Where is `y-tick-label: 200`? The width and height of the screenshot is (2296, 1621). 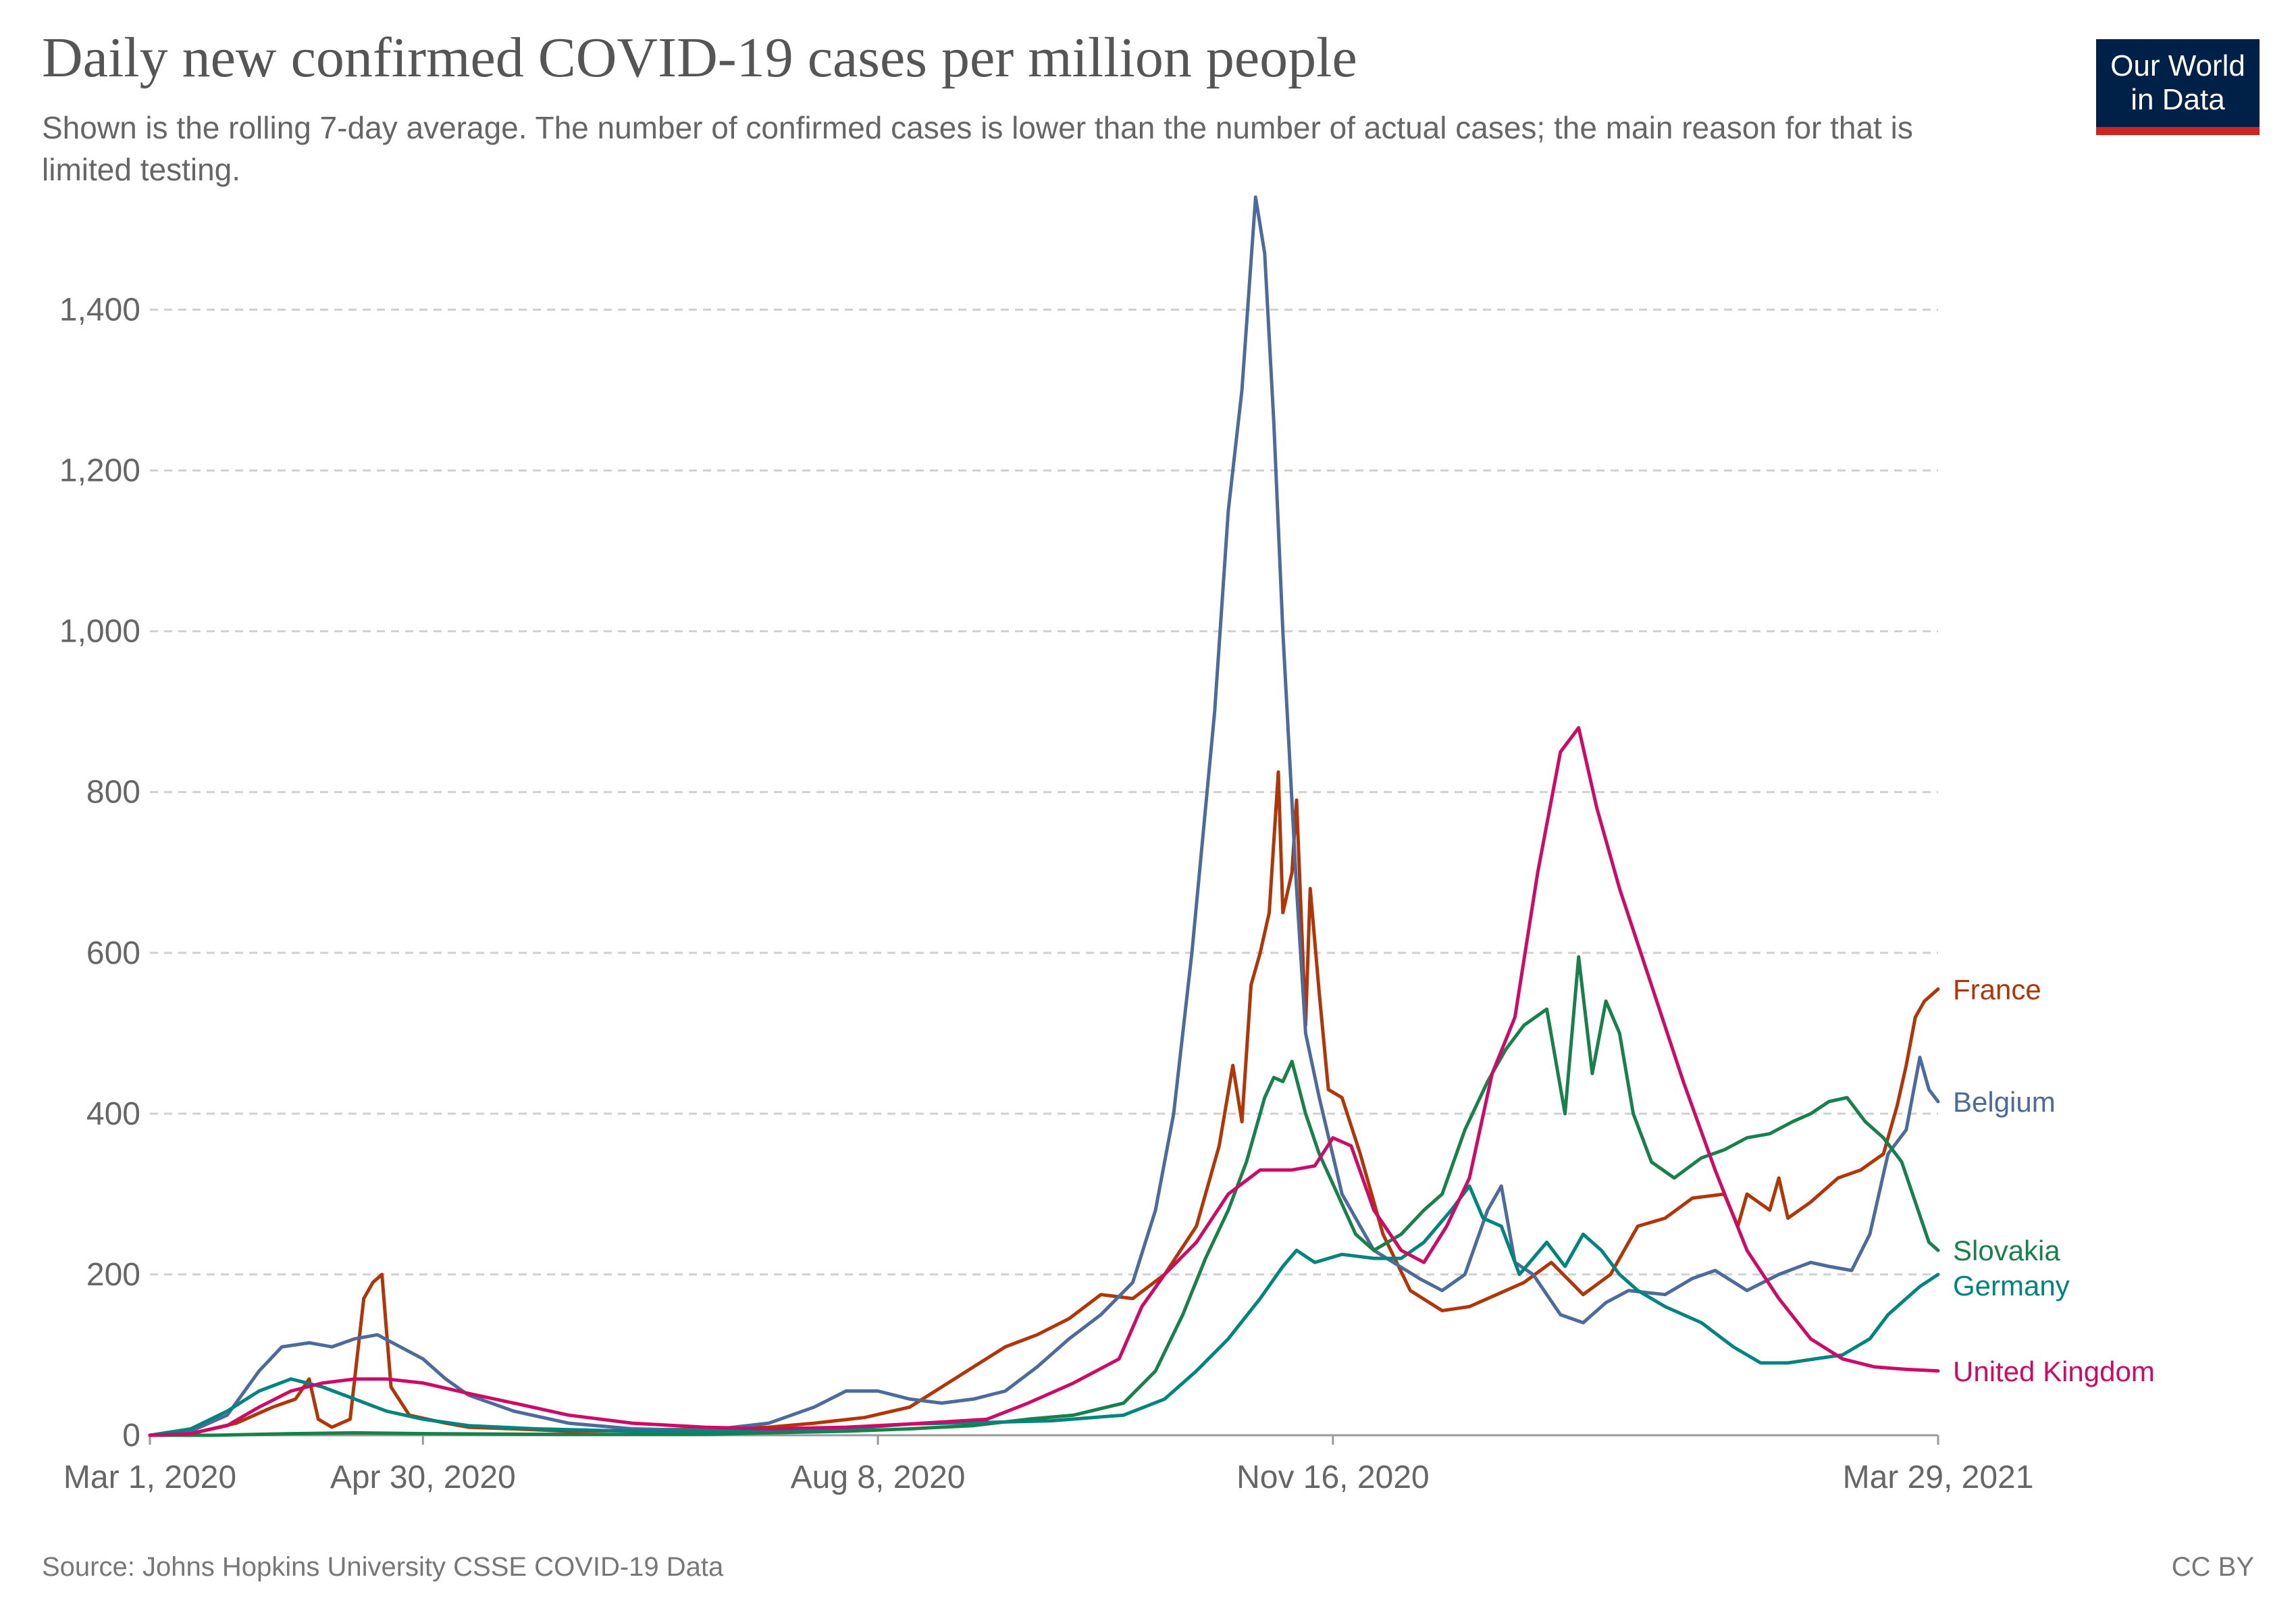 y-tick-label: 200 is located at coordinates (113, 1275).